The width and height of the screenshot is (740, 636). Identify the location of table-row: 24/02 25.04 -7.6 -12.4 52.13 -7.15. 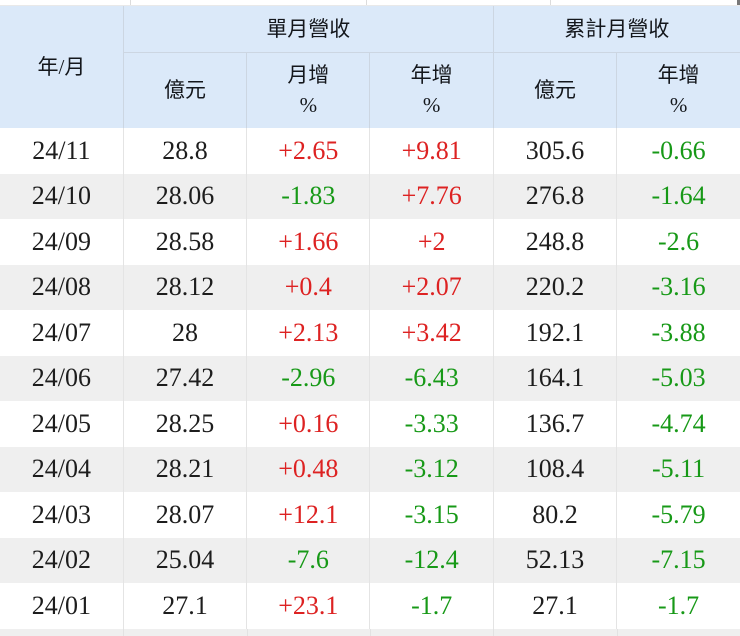
(370, 560).